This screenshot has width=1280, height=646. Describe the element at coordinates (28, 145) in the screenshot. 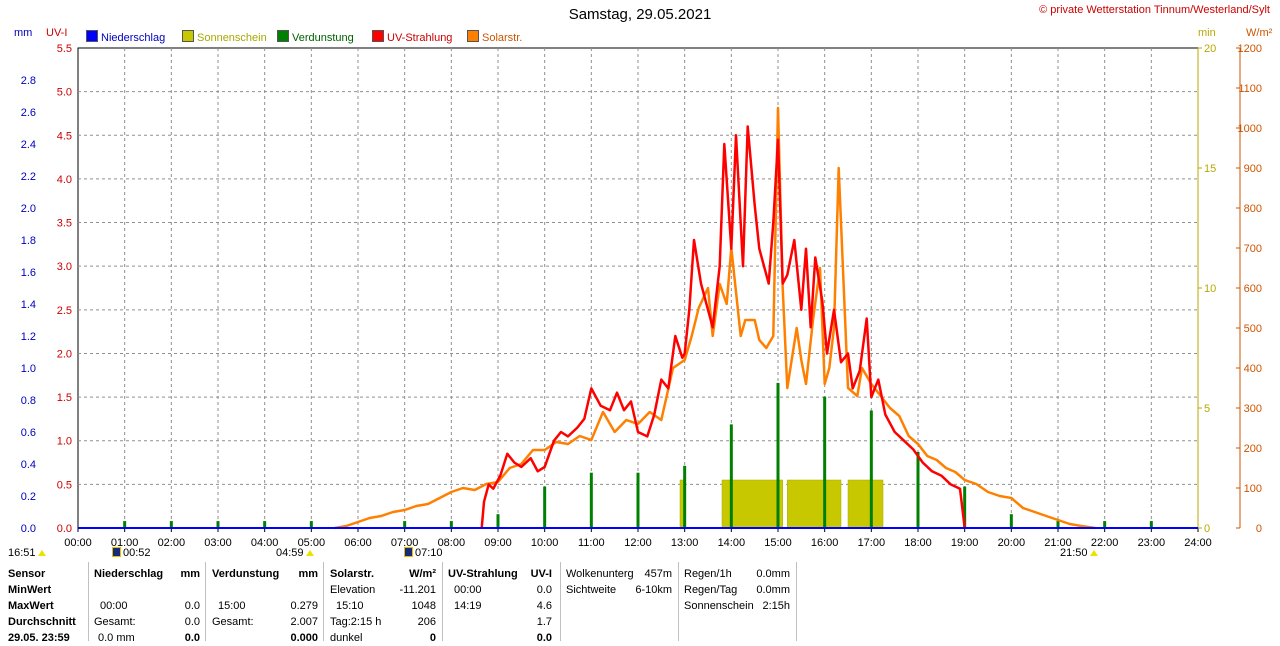

I see `mm-tick-label: 2.4` at that location.